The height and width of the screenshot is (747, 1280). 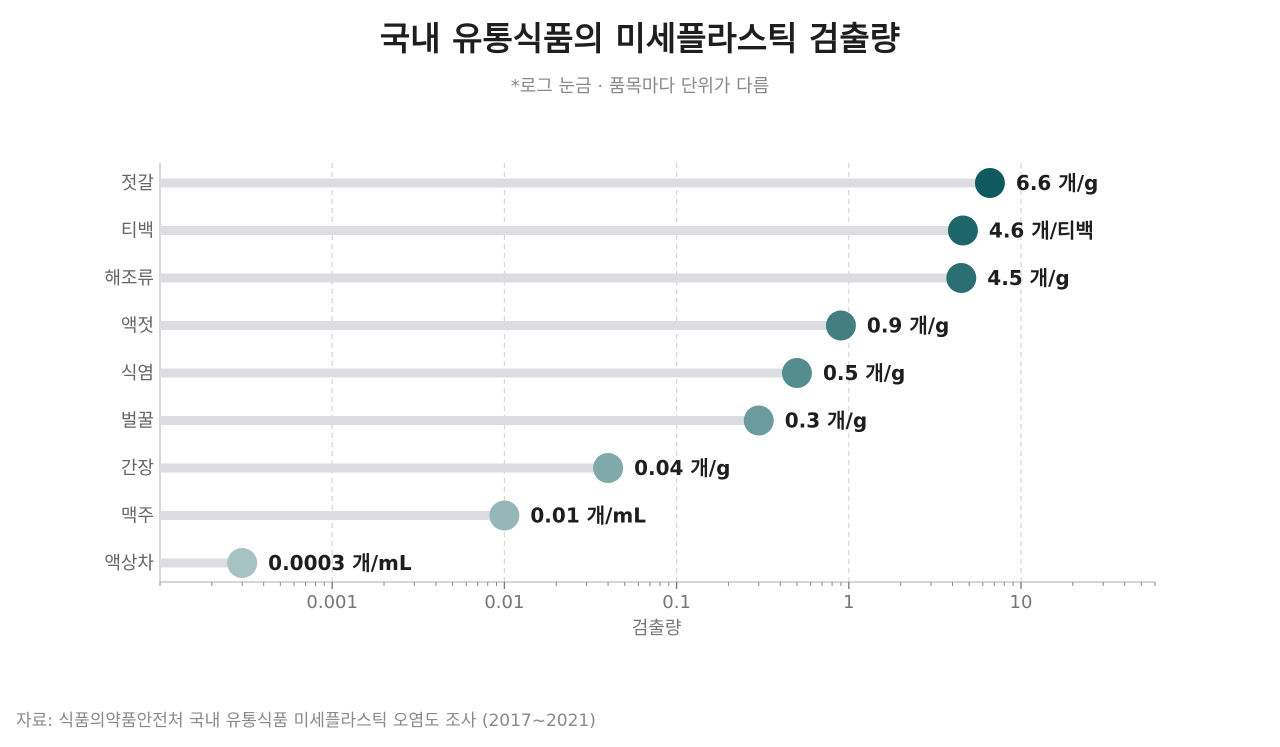 I want to click on data-label: 0.9 개/g, so click(x=908, y=326).